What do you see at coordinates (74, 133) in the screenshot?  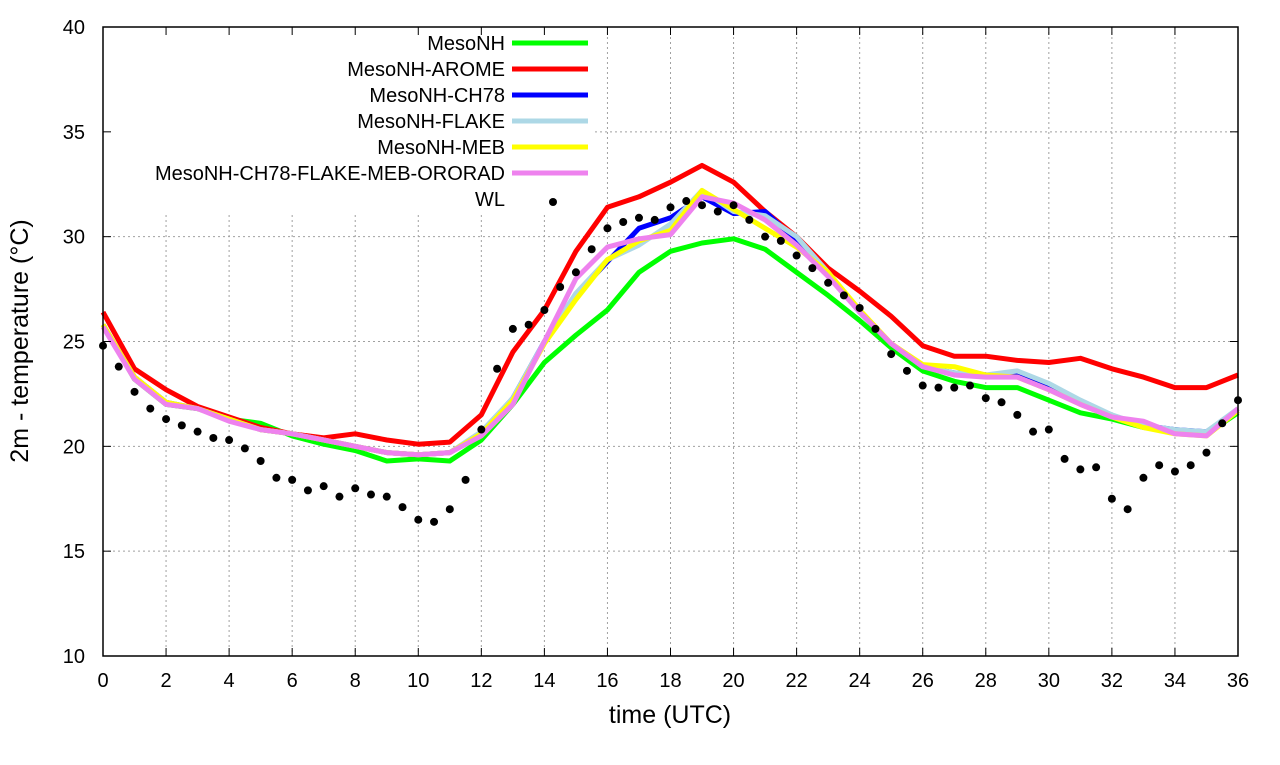 I see `y-tick-label: 35` at bounding box center [74, 133].